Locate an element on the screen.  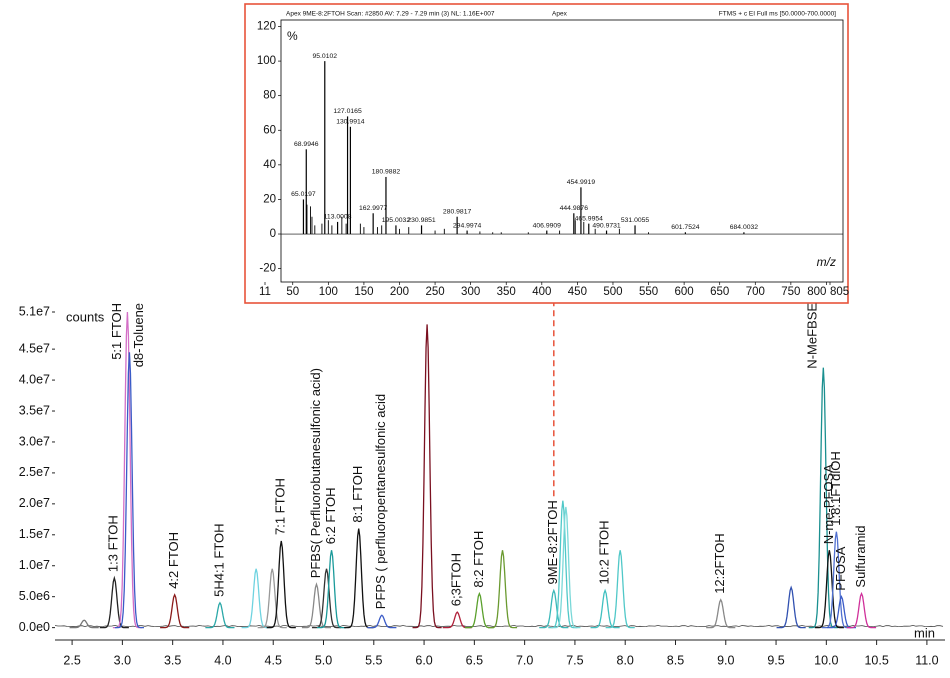
peak-label: 8:1 FTOH is located at coordinates (357, 494).